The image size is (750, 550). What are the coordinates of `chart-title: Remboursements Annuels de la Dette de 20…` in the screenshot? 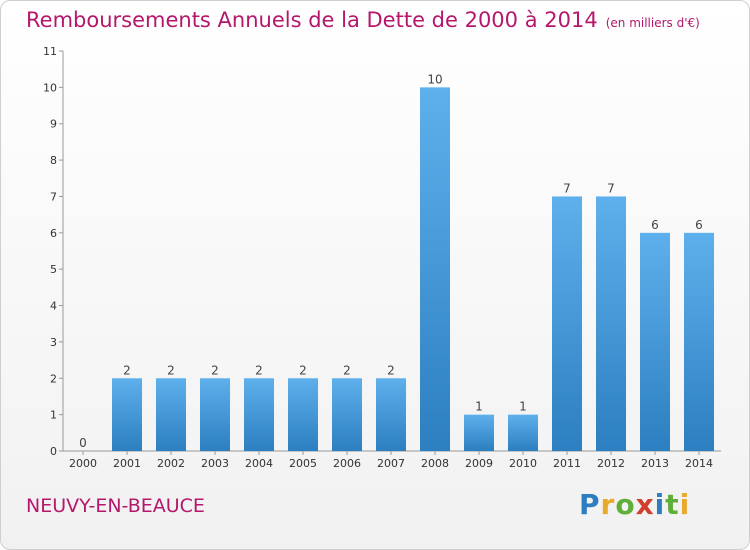 It's located at (363, 20).